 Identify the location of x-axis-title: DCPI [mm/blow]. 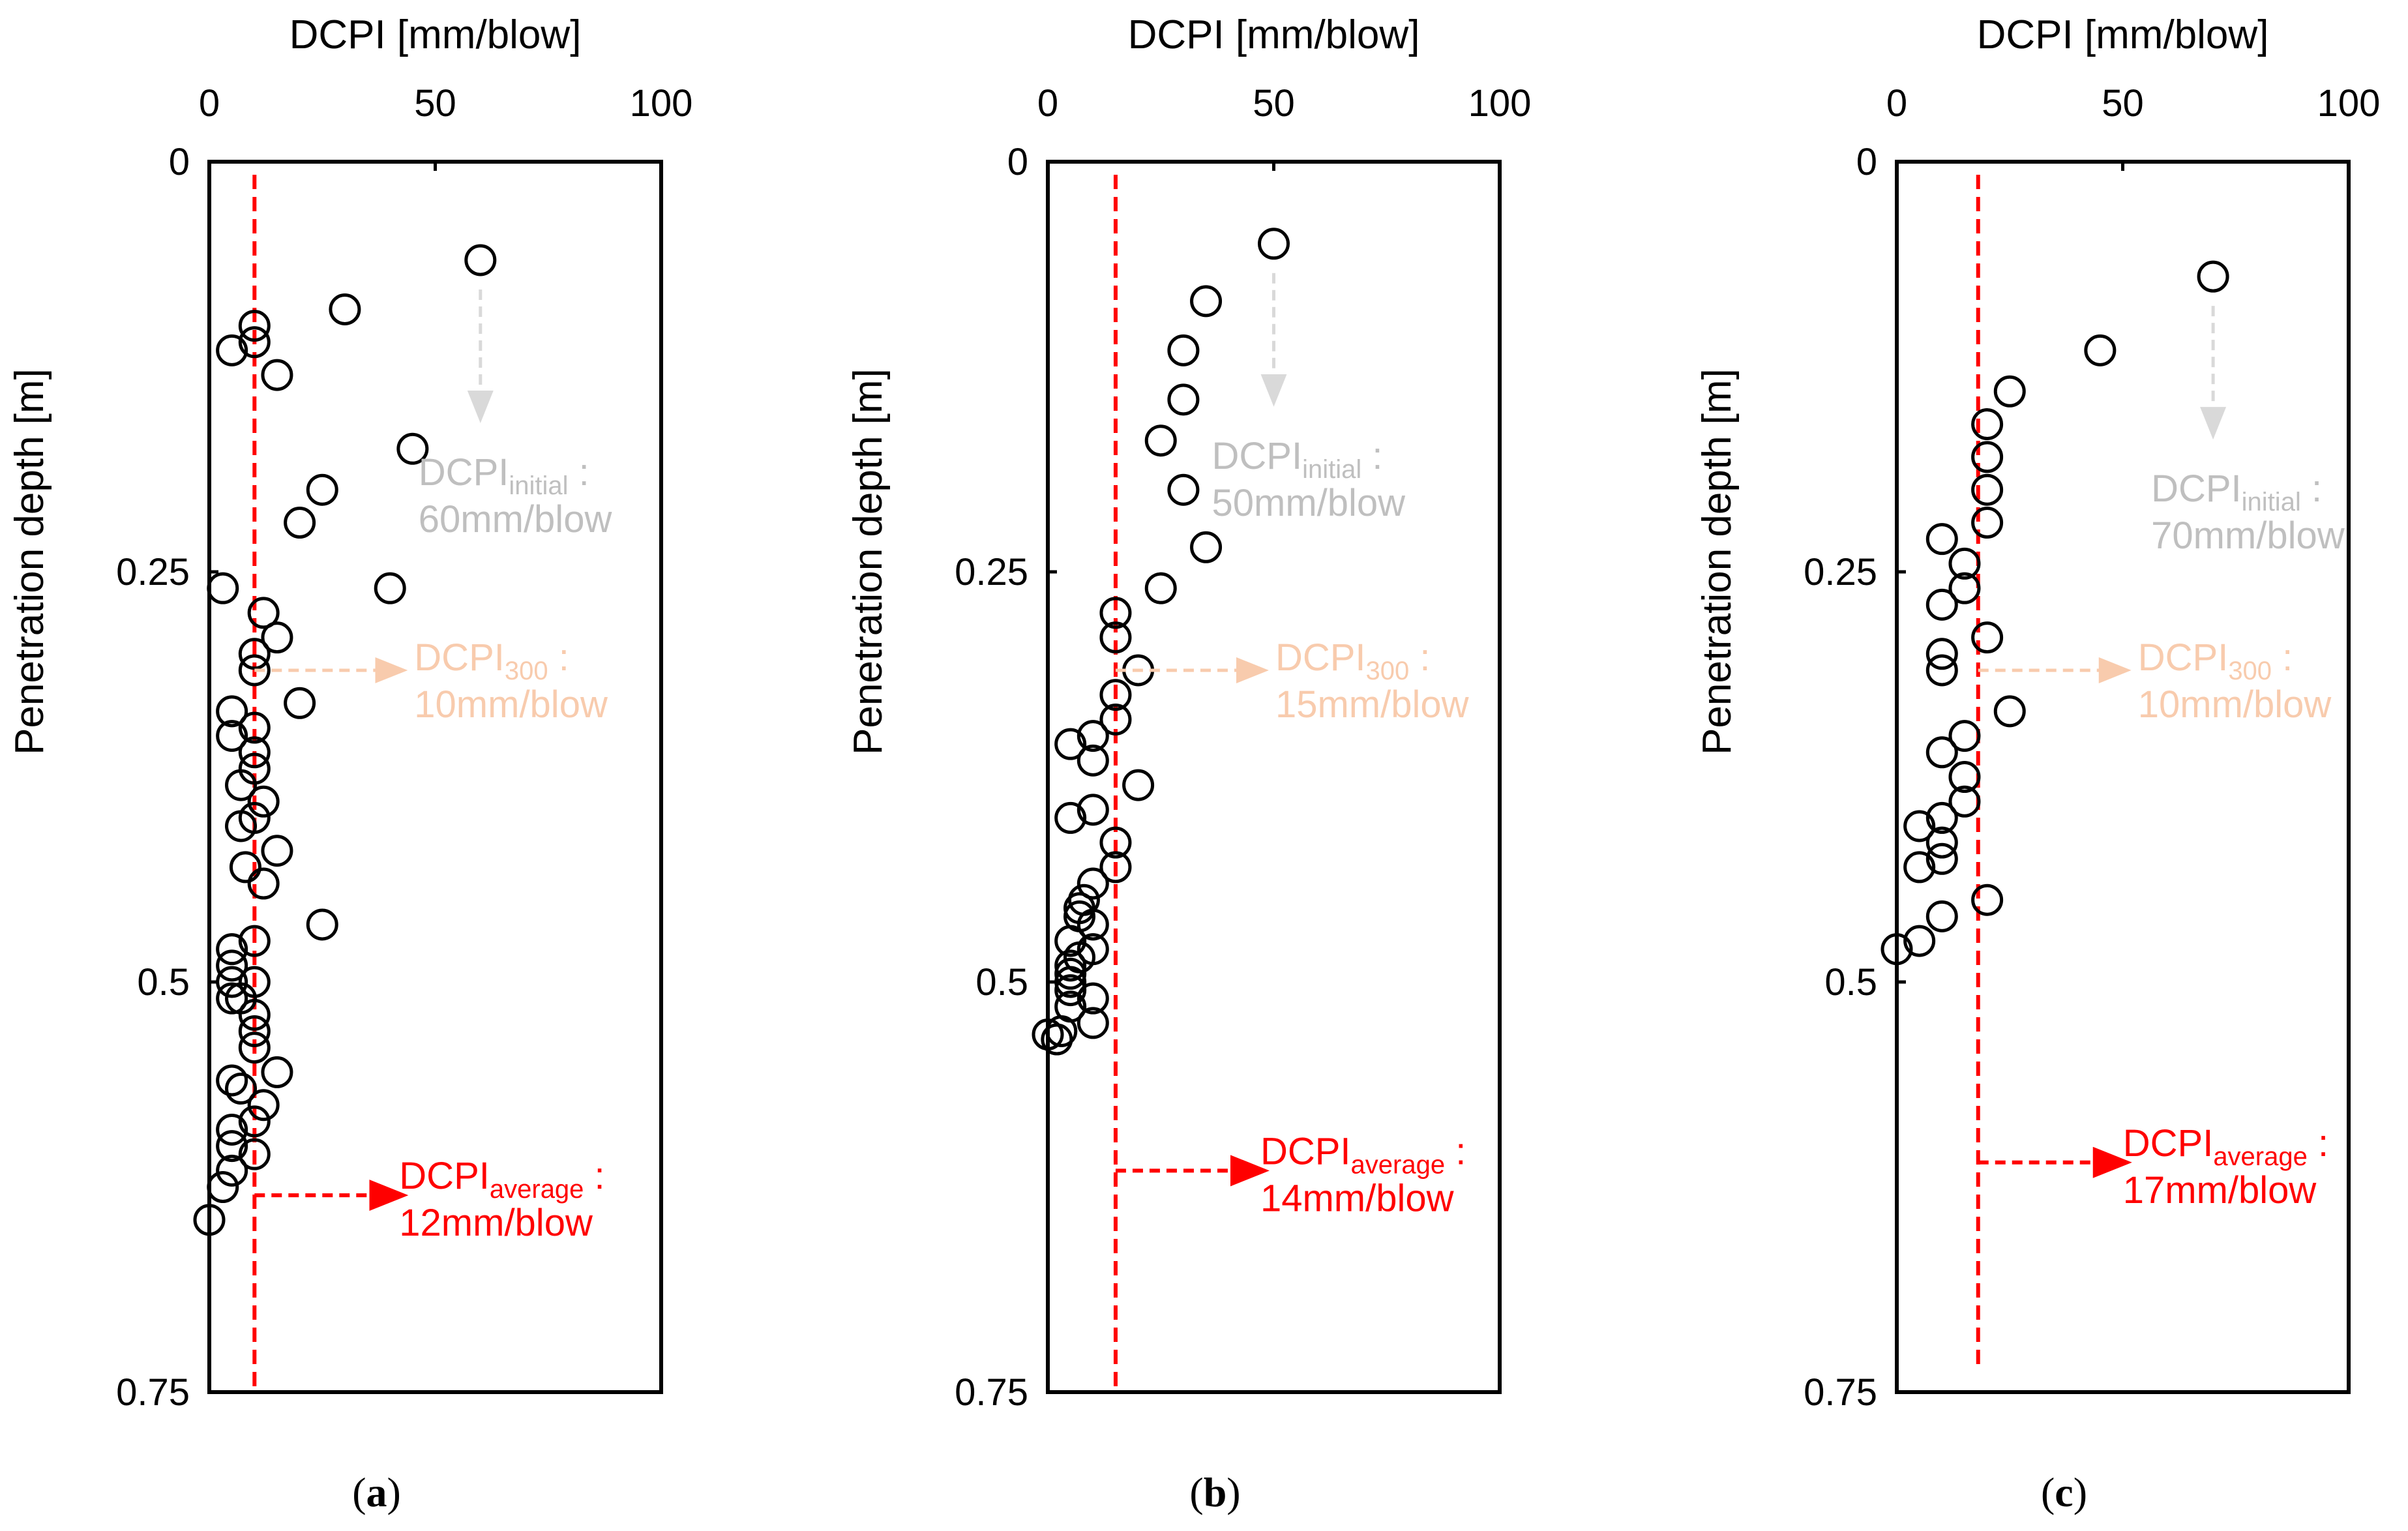
(1274, 34).